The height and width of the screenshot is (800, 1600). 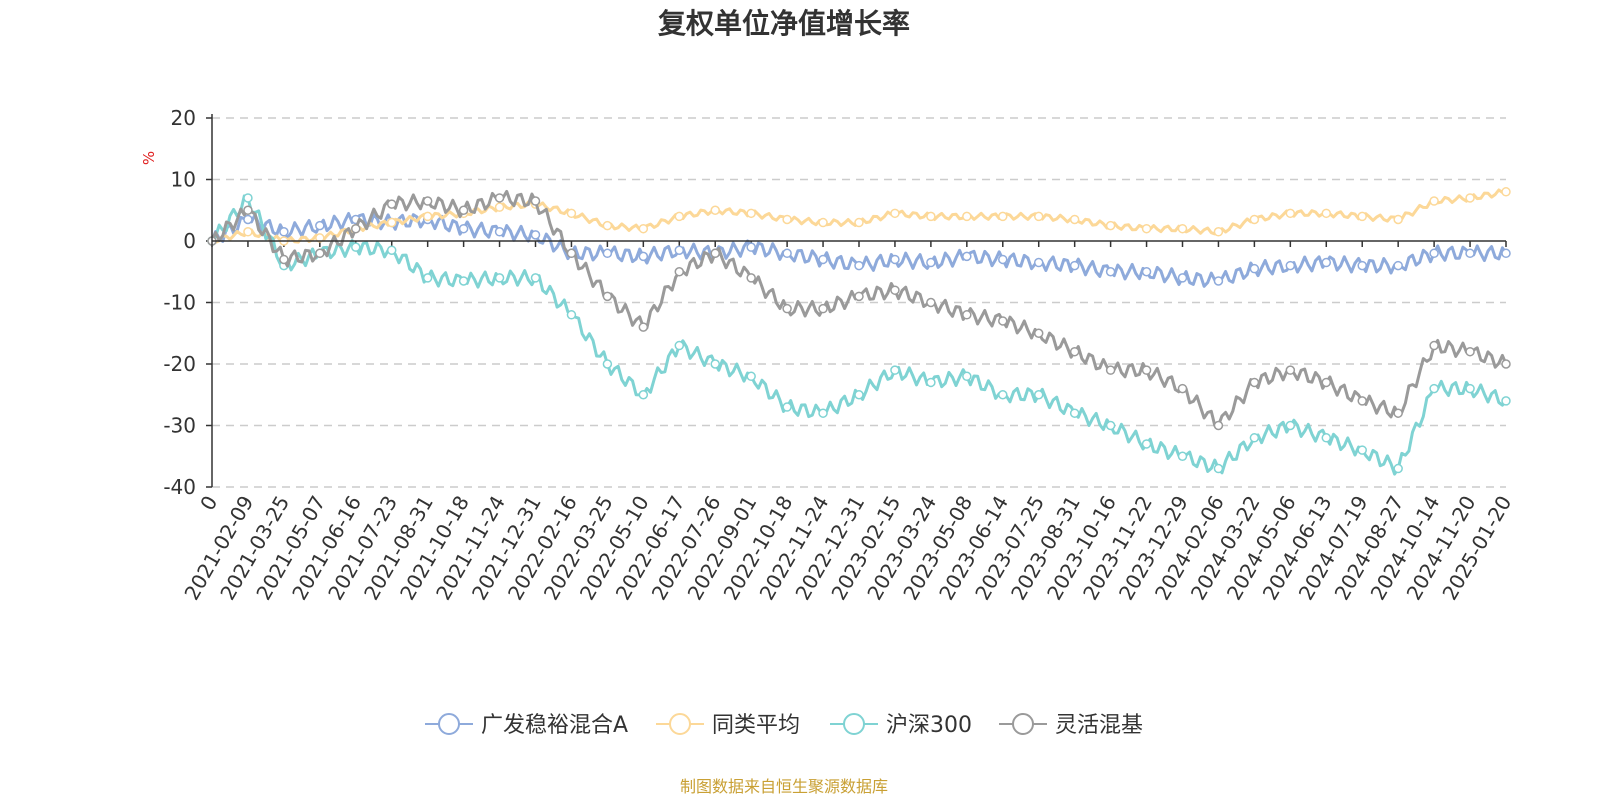 What do you see at coordinates (179, 364) in the screenshot?
I see `y-tick-label: -20` at bounding box center [179, 364].